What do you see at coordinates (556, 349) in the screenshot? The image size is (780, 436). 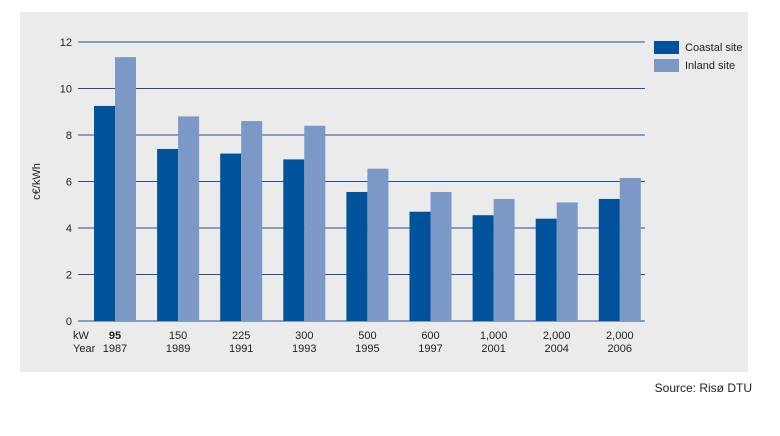 I see `x-tick-year: 2004` at bounding box center [556, 349].